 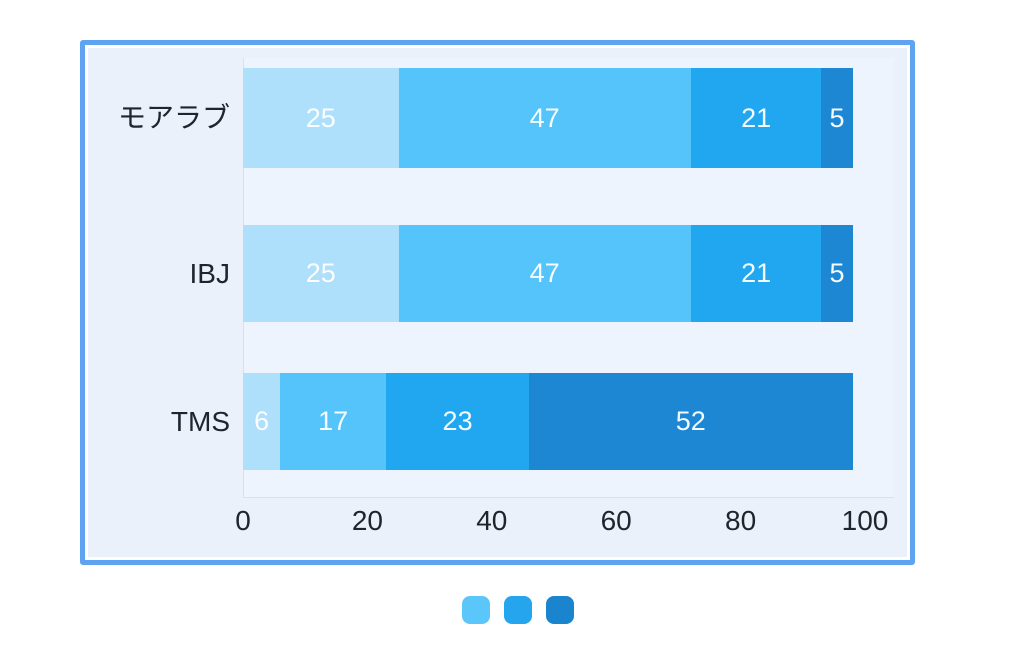 I want to click on category-label: IBJ, so click(x=209, y=273).